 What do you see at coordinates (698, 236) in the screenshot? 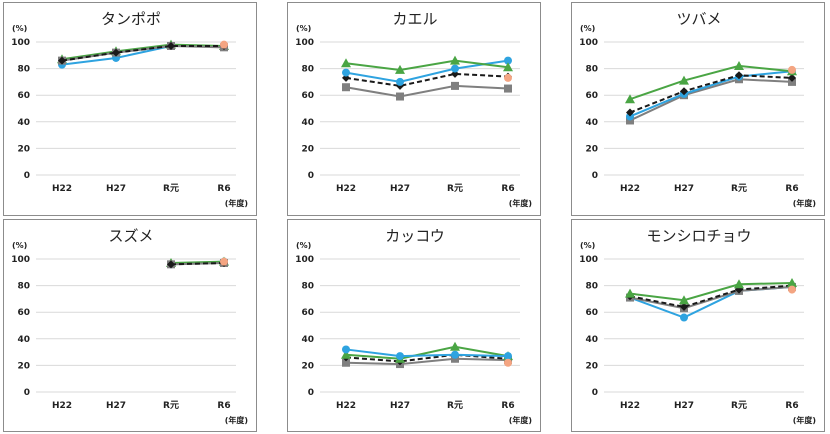
I see `chart-title: モンシロチョウ` at bounding box center [698, 236].